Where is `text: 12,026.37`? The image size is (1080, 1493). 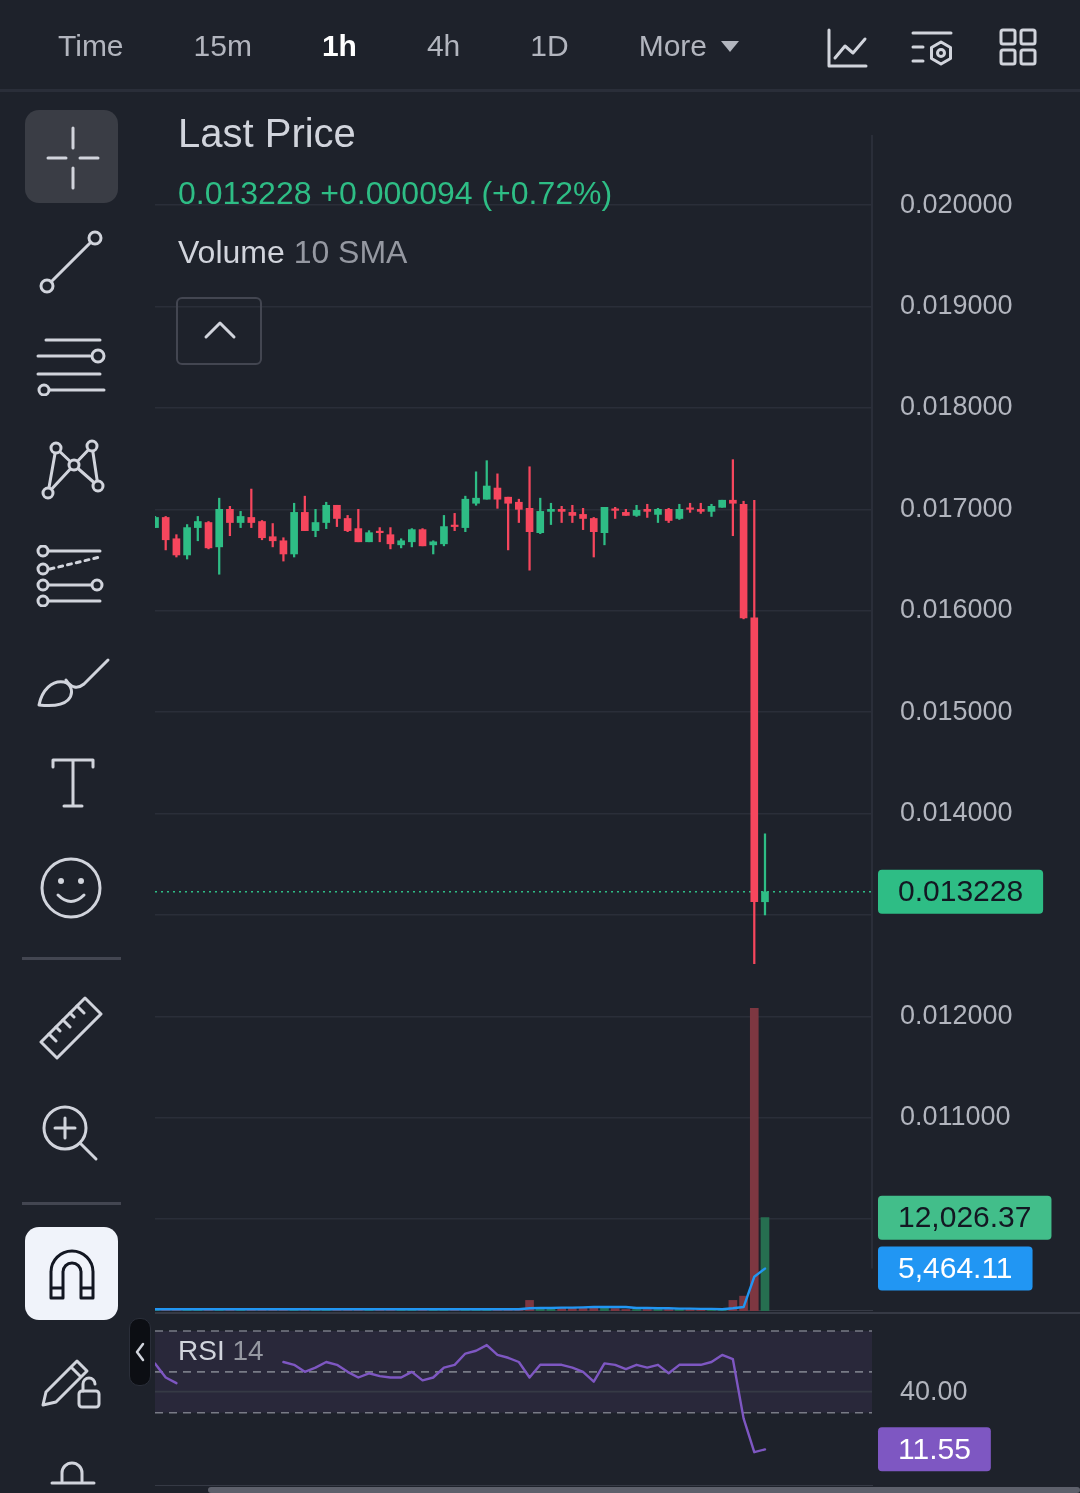
text: 12,026.37 is located at coordinates (965, 1216).